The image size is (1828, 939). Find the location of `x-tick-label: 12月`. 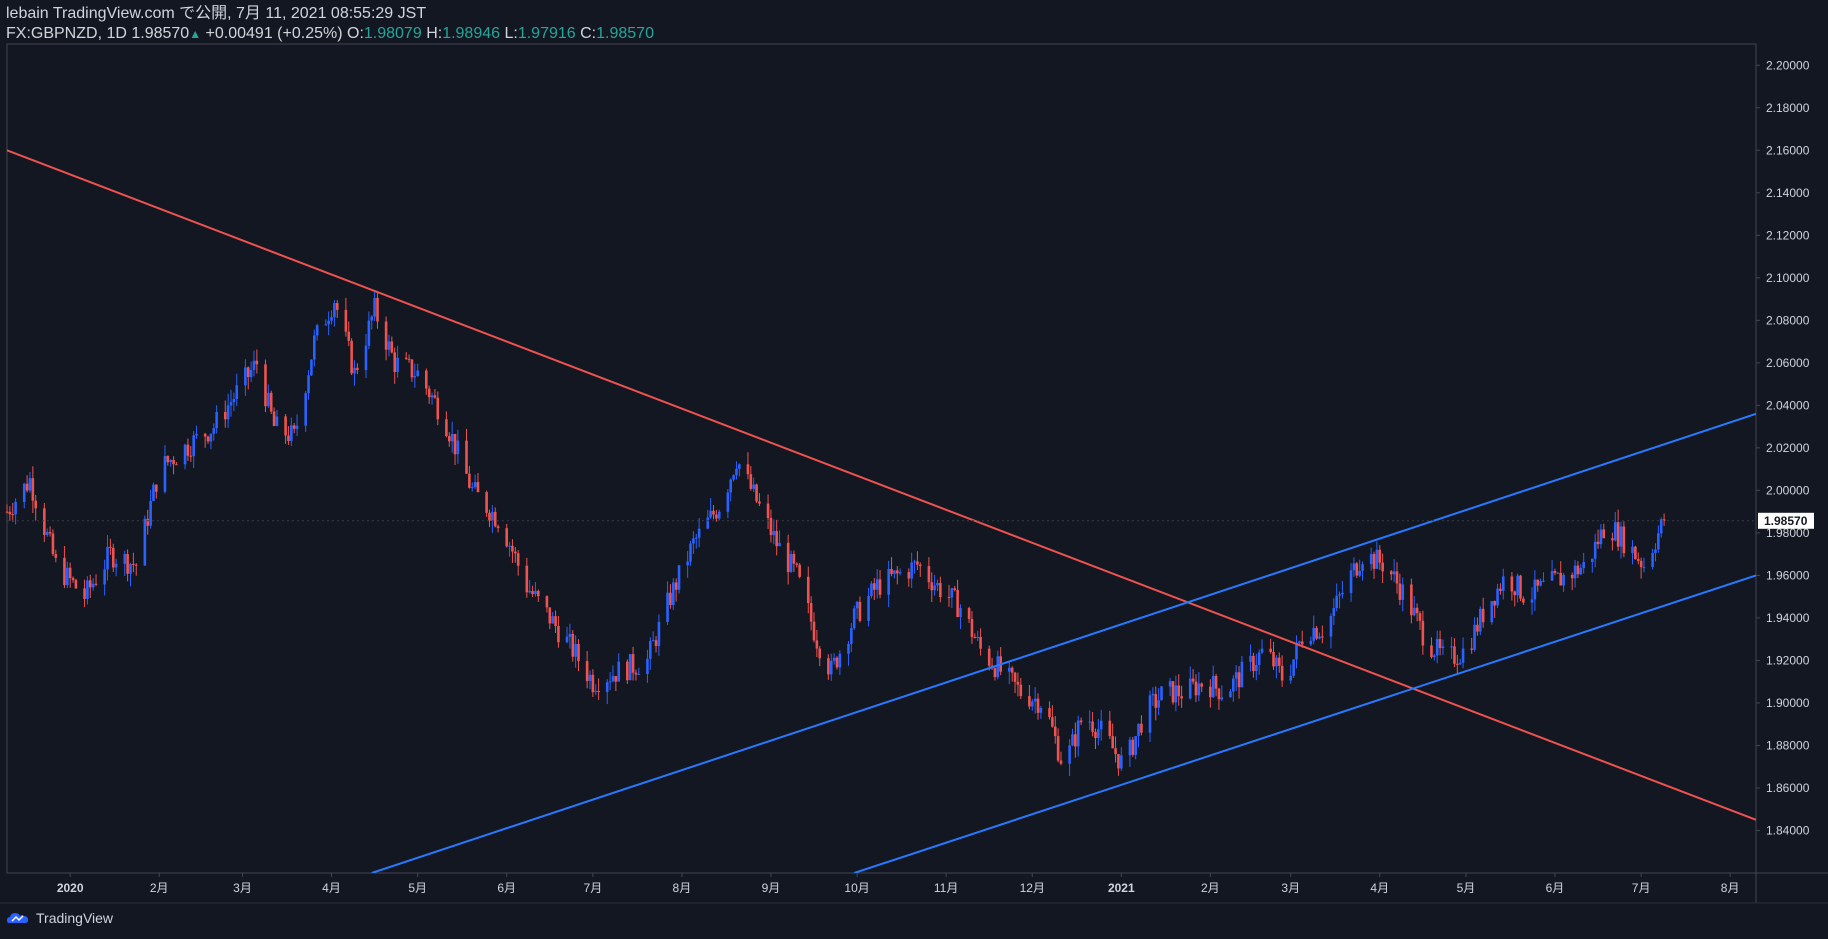

x-tick-label: 12月 is located at coordinates (1032, 888).